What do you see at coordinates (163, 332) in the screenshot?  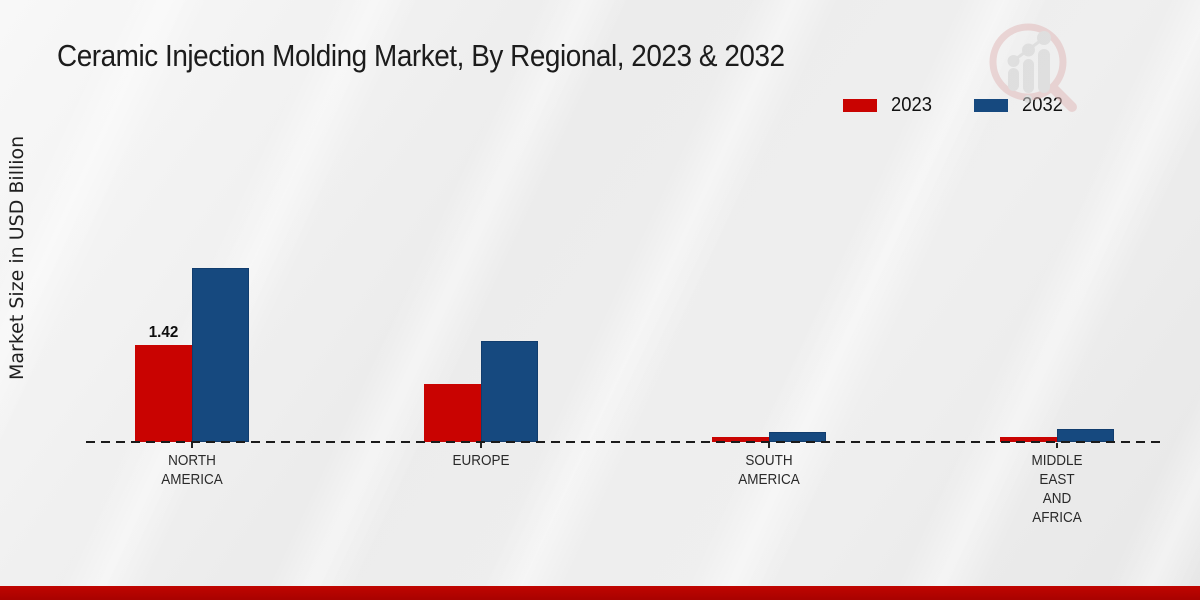 I see `bar-value-label: 1.42` at bounding box center [163, 332].